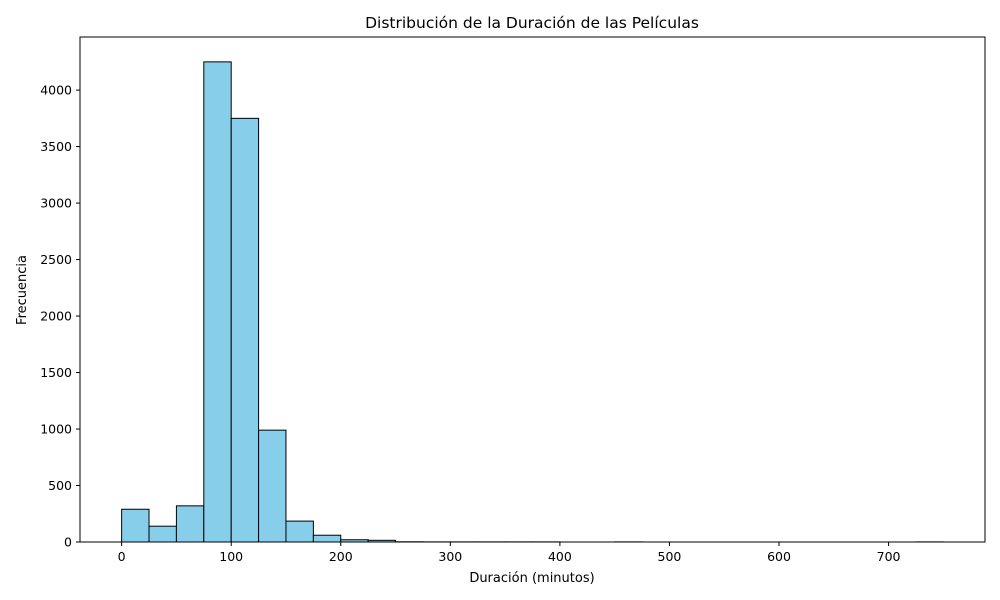 This screenshot has width=1000, height=600. Describe the element at coordinates (889, 556) in the screenshot. I see `x-tick-label: 700` at that location.